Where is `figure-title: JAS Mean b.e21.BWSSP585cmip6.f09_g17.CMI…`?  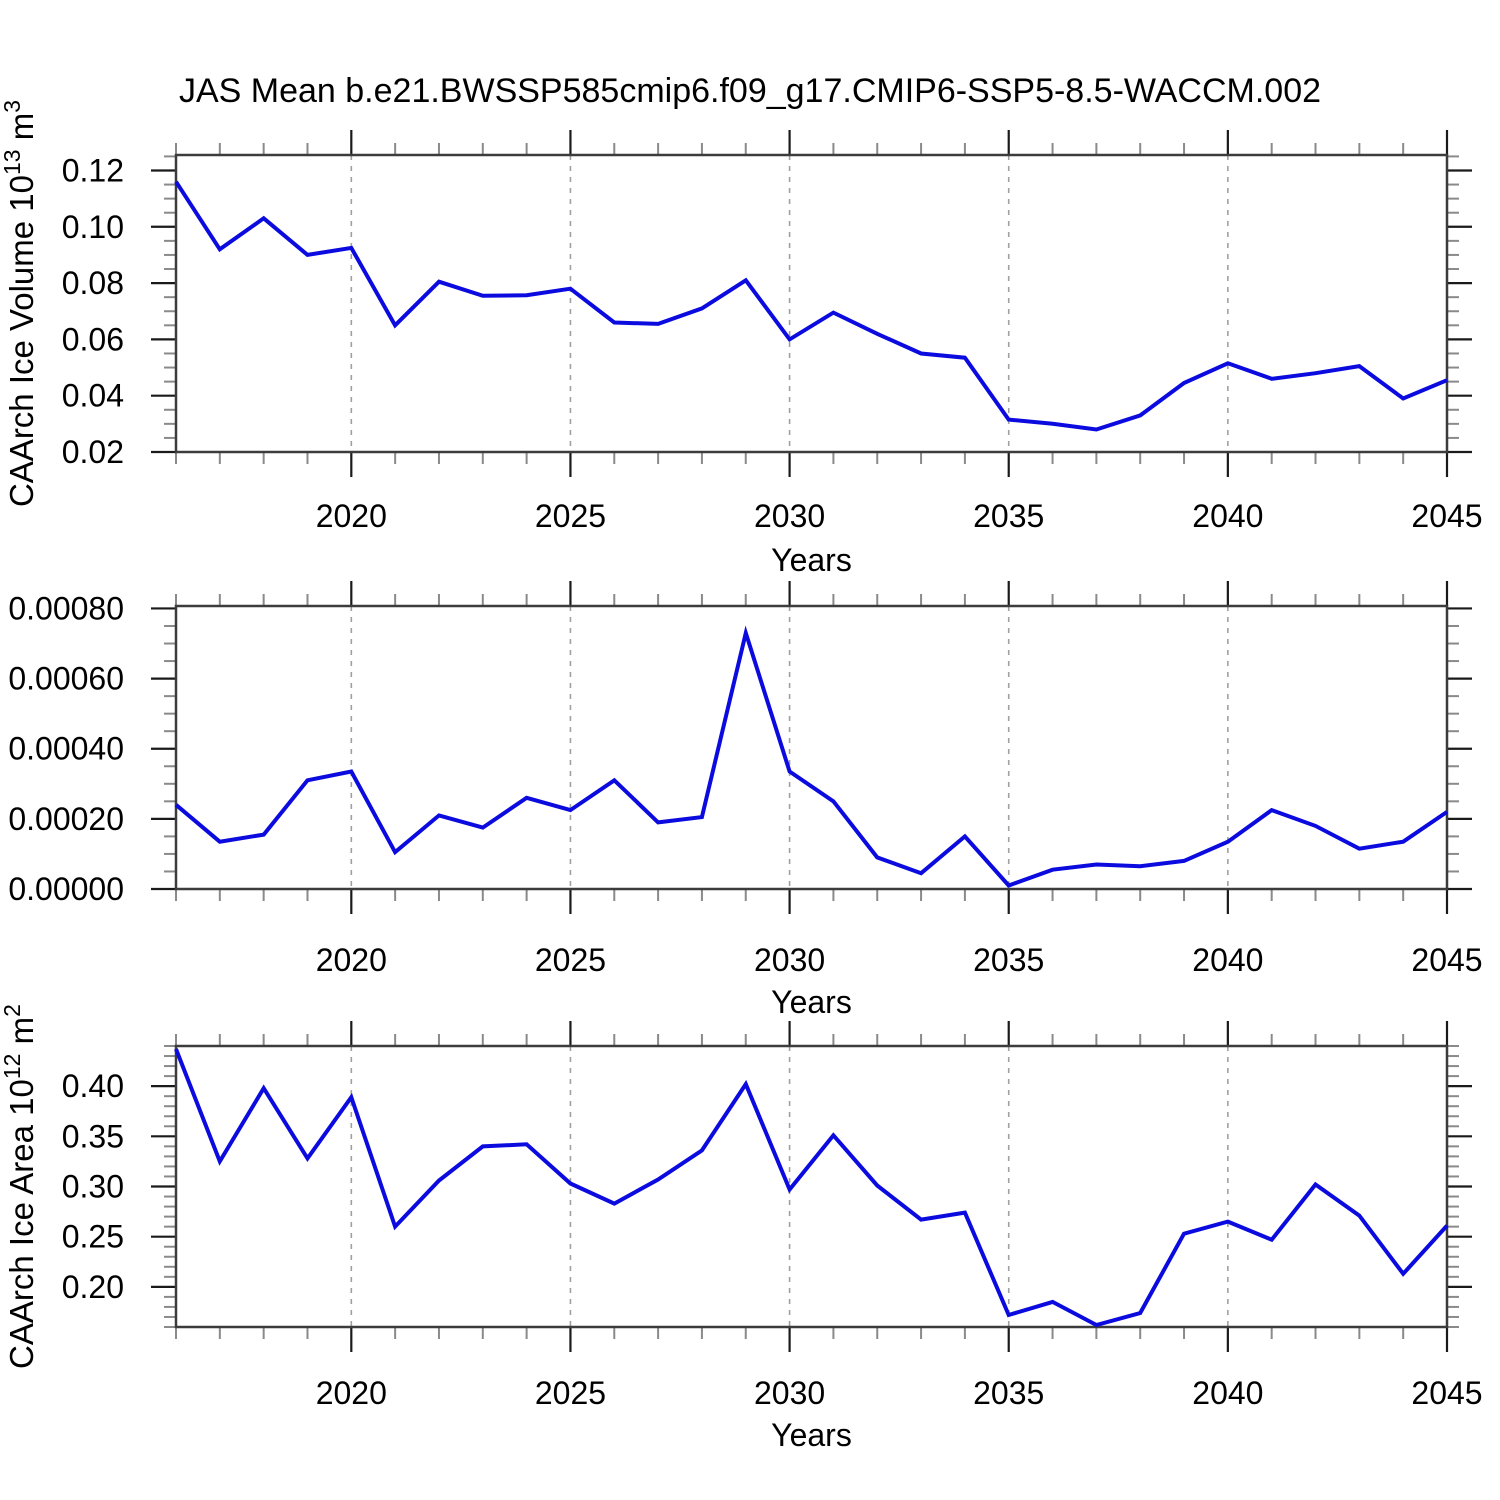 figure-title: JAS Mean b.e21.BWSSP585cmip6.f09_g17.CMI… is located at coordinates (750, 91).